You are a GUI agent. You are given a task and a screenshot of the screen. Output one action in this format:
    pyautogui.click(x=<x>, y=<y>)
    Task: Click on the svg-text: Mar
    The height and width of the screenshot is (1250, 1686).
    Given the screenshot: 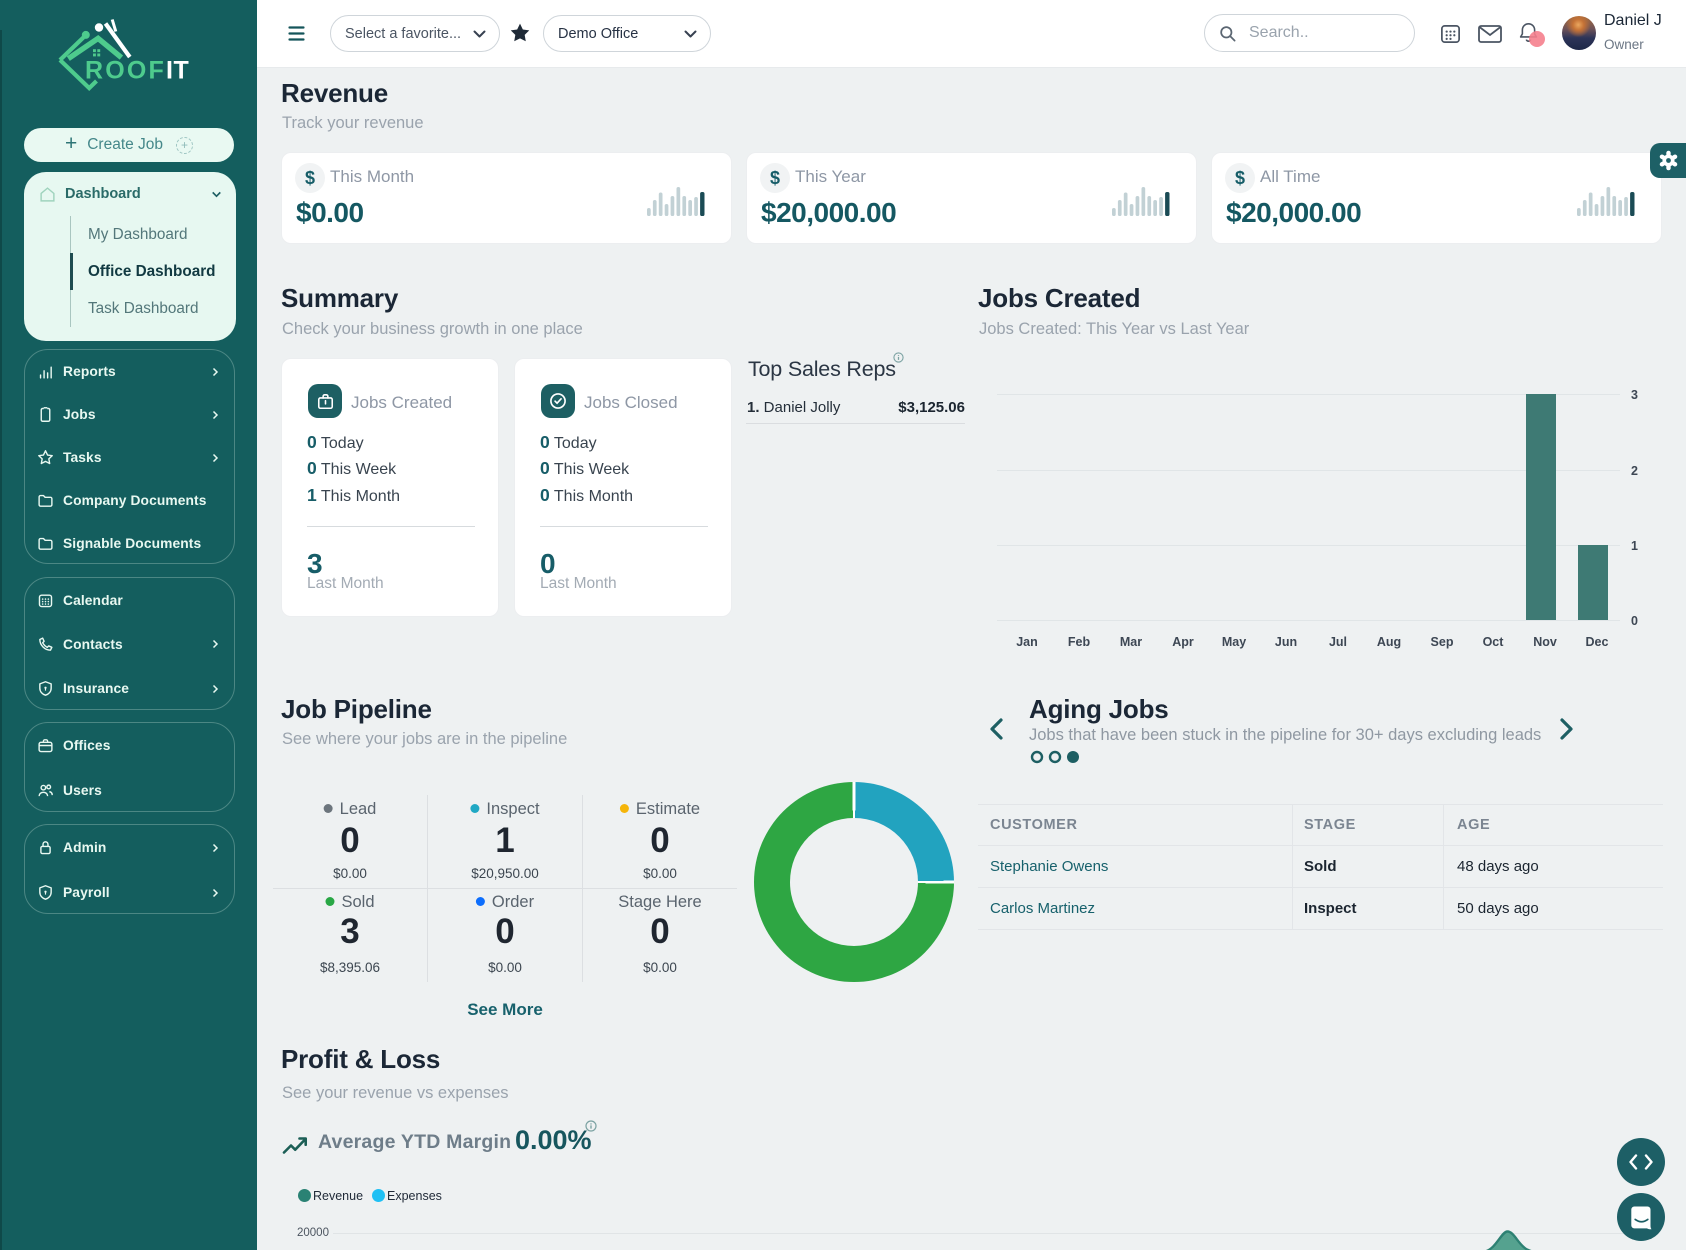 What is the action you would take?
    pyautogui.click(x=1131, y=642)
    